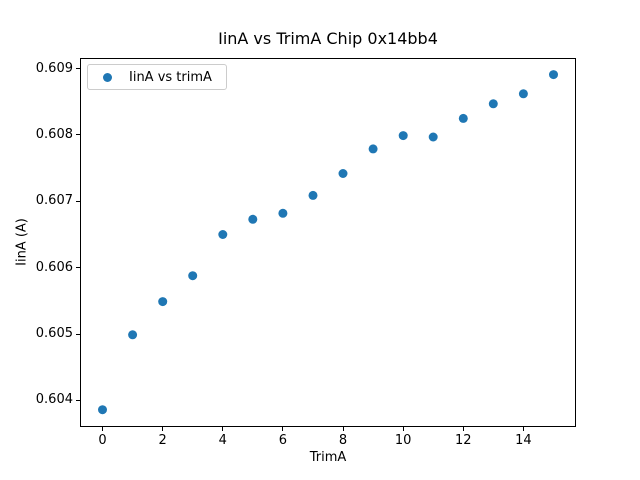 The image size is (640, 480). Describe the element at coordinates (22, 242) in the screenshot. I see `y-axis-label: IinA (A)` at that location.